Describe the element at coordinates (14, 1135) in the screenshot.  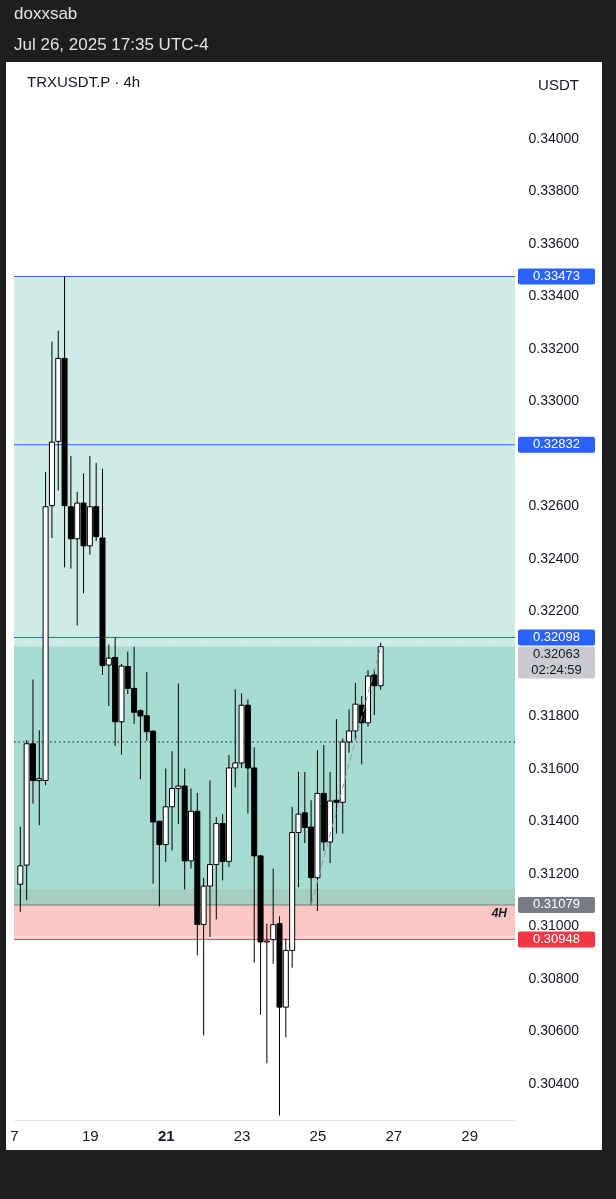
I see `x-tick-label: 7` at that location.